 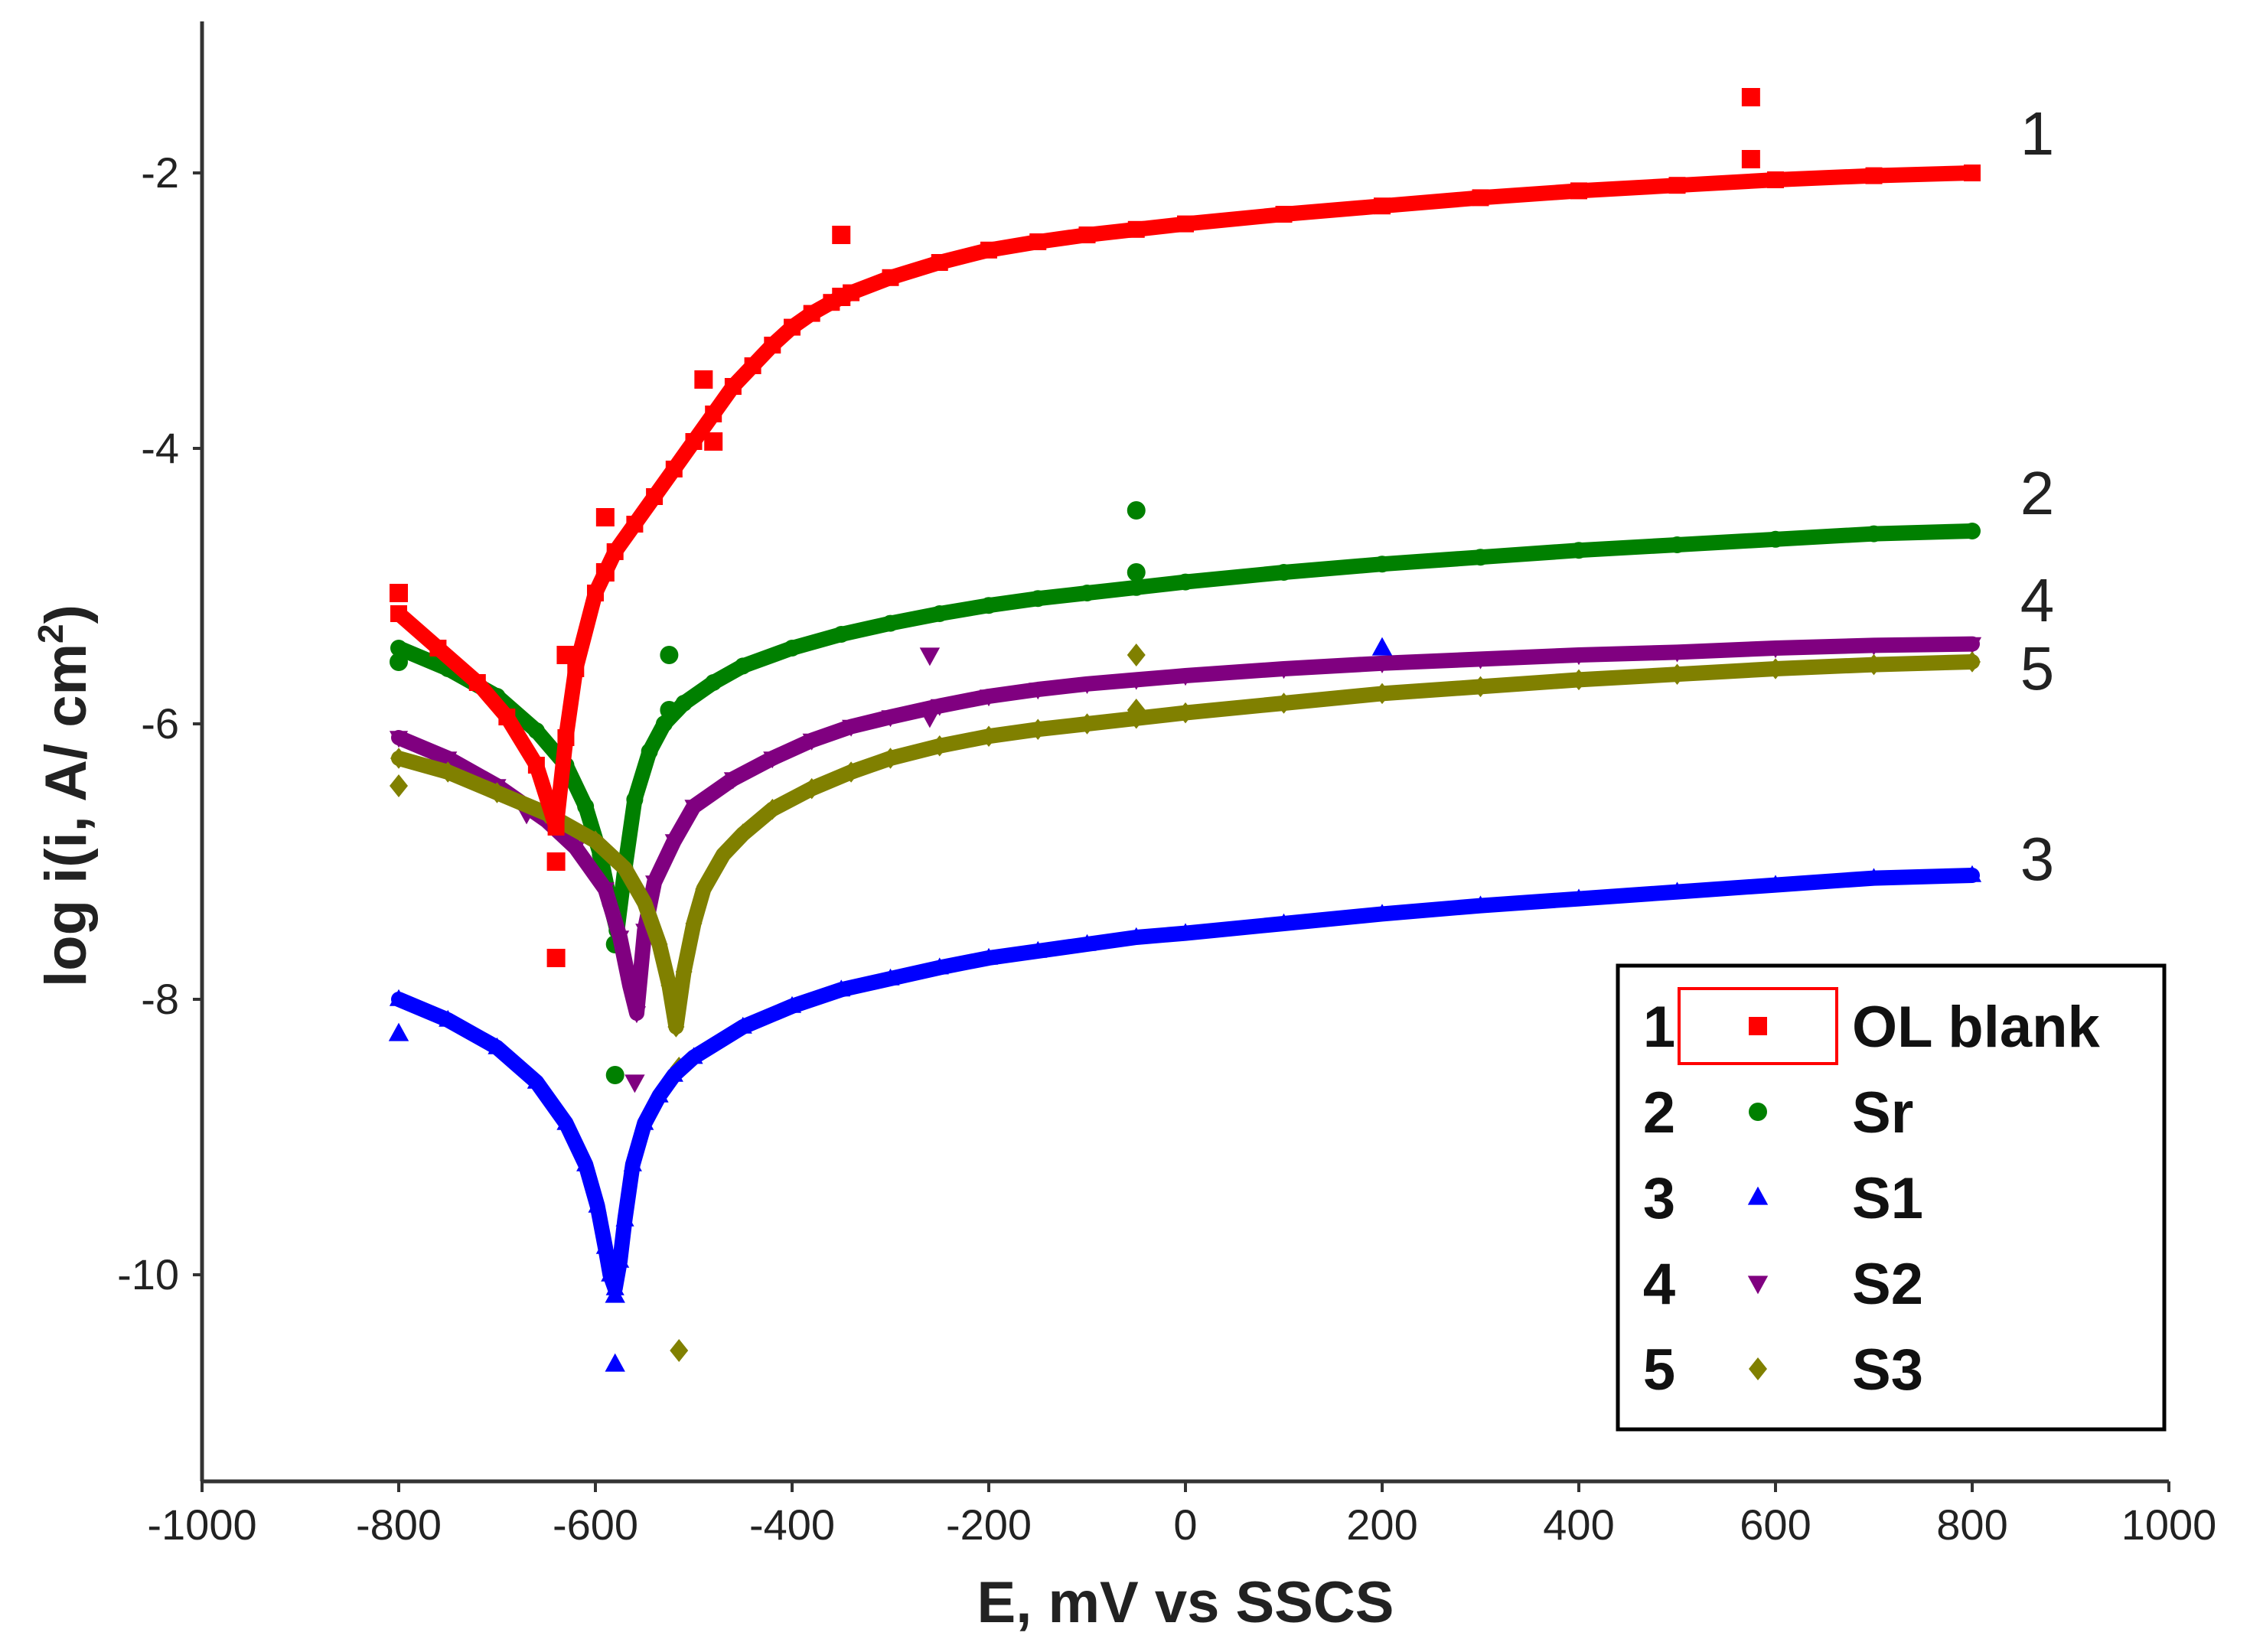 What do you see at coordinates (1971, 1525) in the screenshot?
I see `x-tick-label: 800` at bounding box center [1971, 1525].